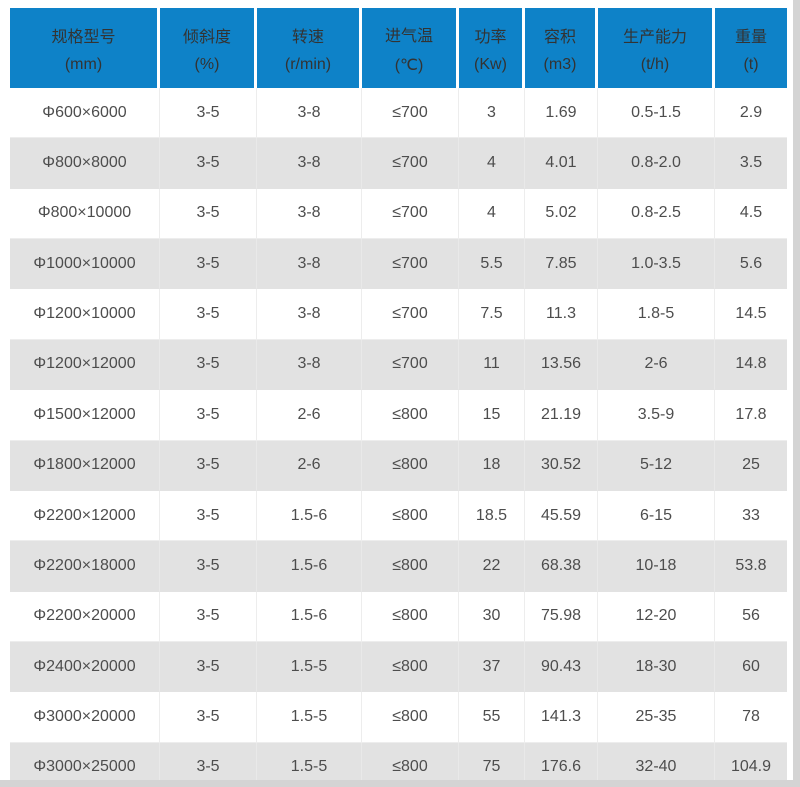  What do you see at coordinates (561, 566) in the screenshot?
I see `table-cell: 68.38` at bounding box center [561, 566].